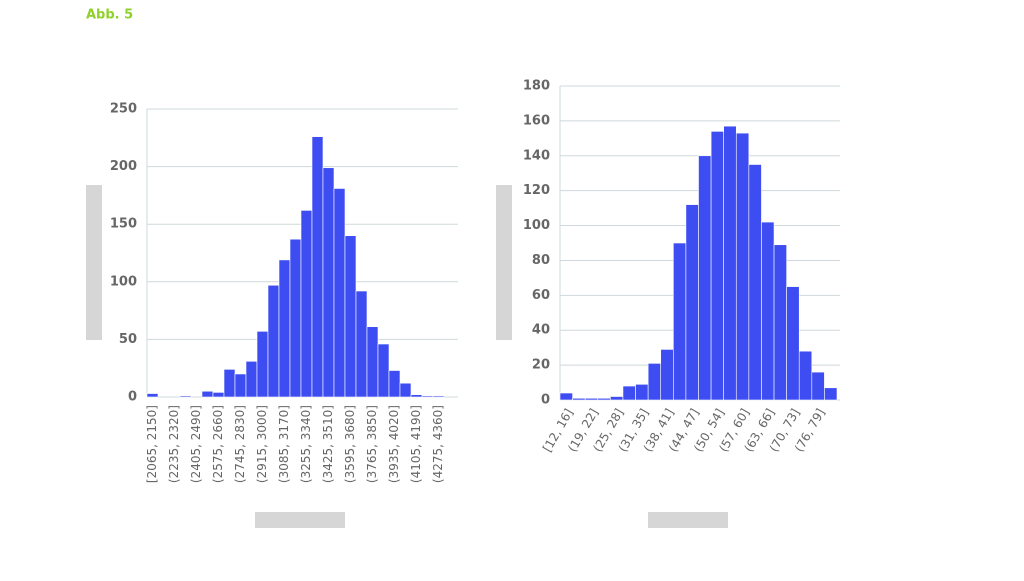 Image resolution: width=1024 pixels, height=581 pixels. Describe the element at coordinates (372, 444) in the screenshot. I see `x-tick-label: (3765, 3850]` at that location.